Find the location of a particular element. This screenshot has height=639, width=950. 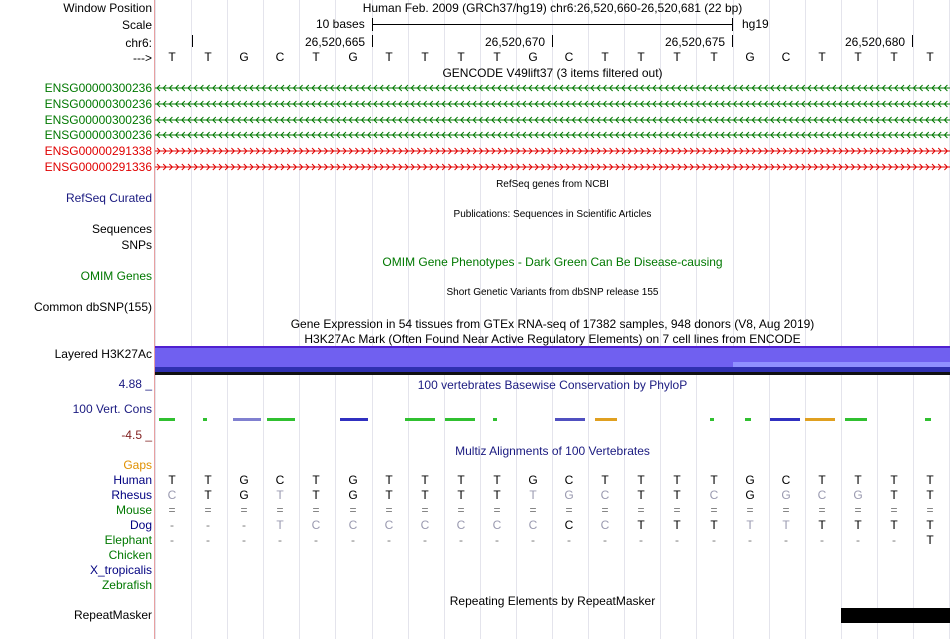

common-dbsnp-label: Common dbSNP(155) is located at coordinates (92, 307).